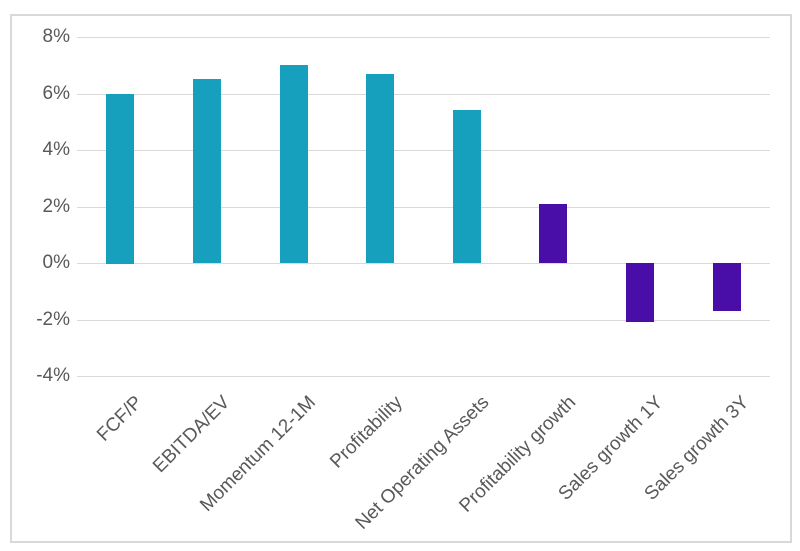 The width and height of the screenshot is (800, 551). What do you see at coordinates (56, 36) in the screenshot?
I see `y-tick-label: 8%` at bounding box center [56, 36].